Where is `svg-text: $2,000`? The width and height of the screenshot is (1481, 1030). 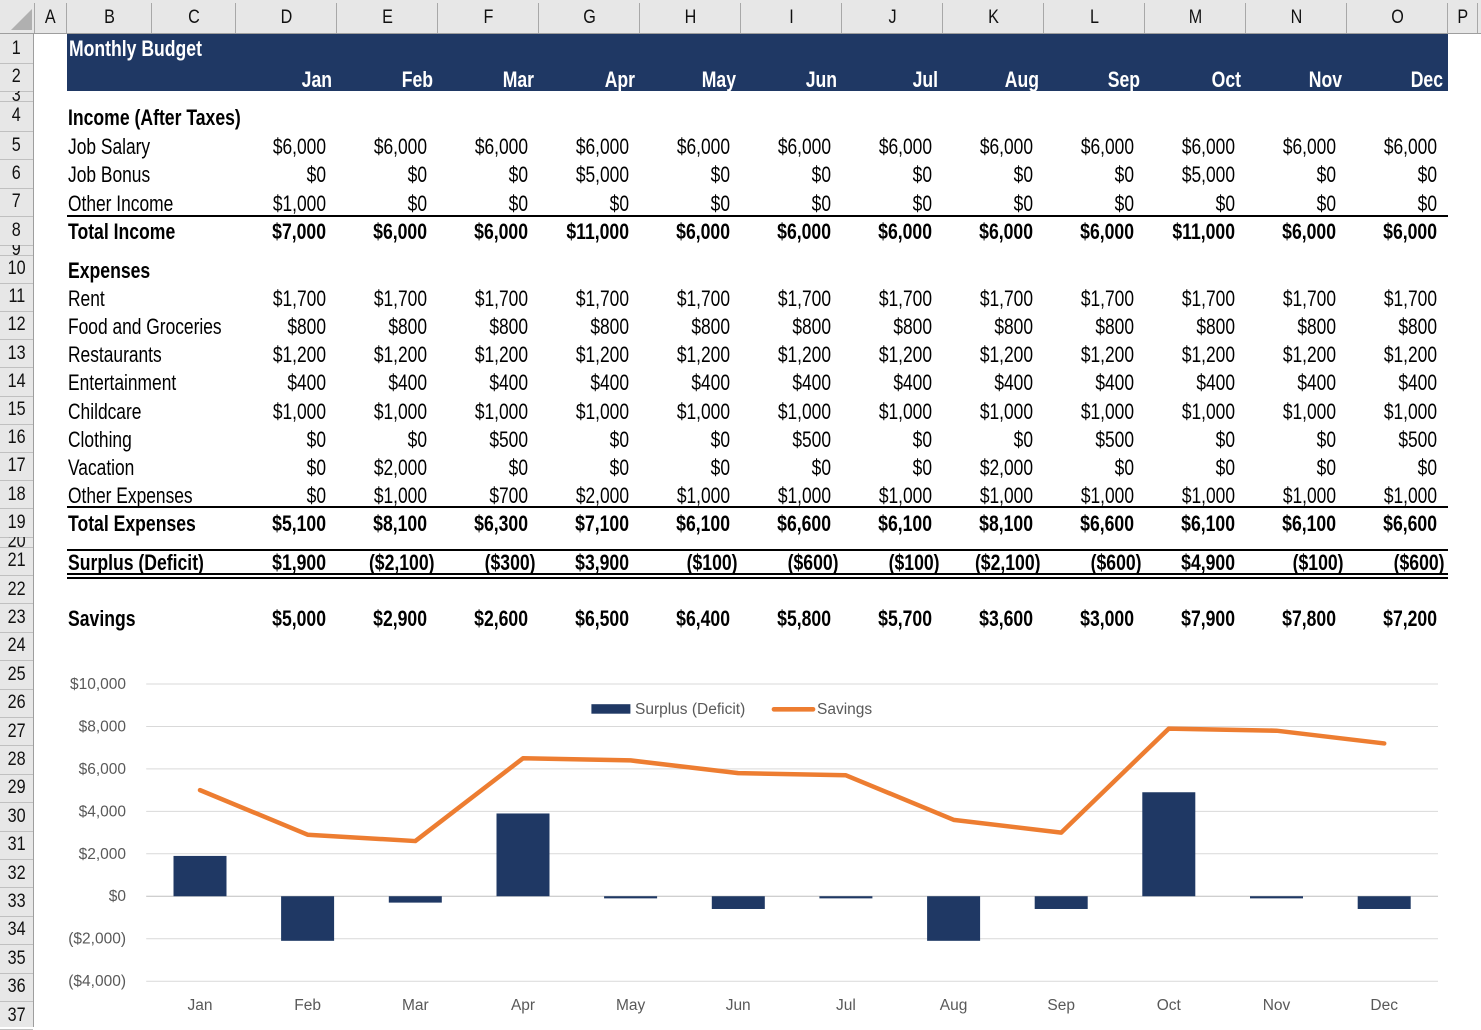 svg-text: $2,000 is located at coordinates (103, 854).